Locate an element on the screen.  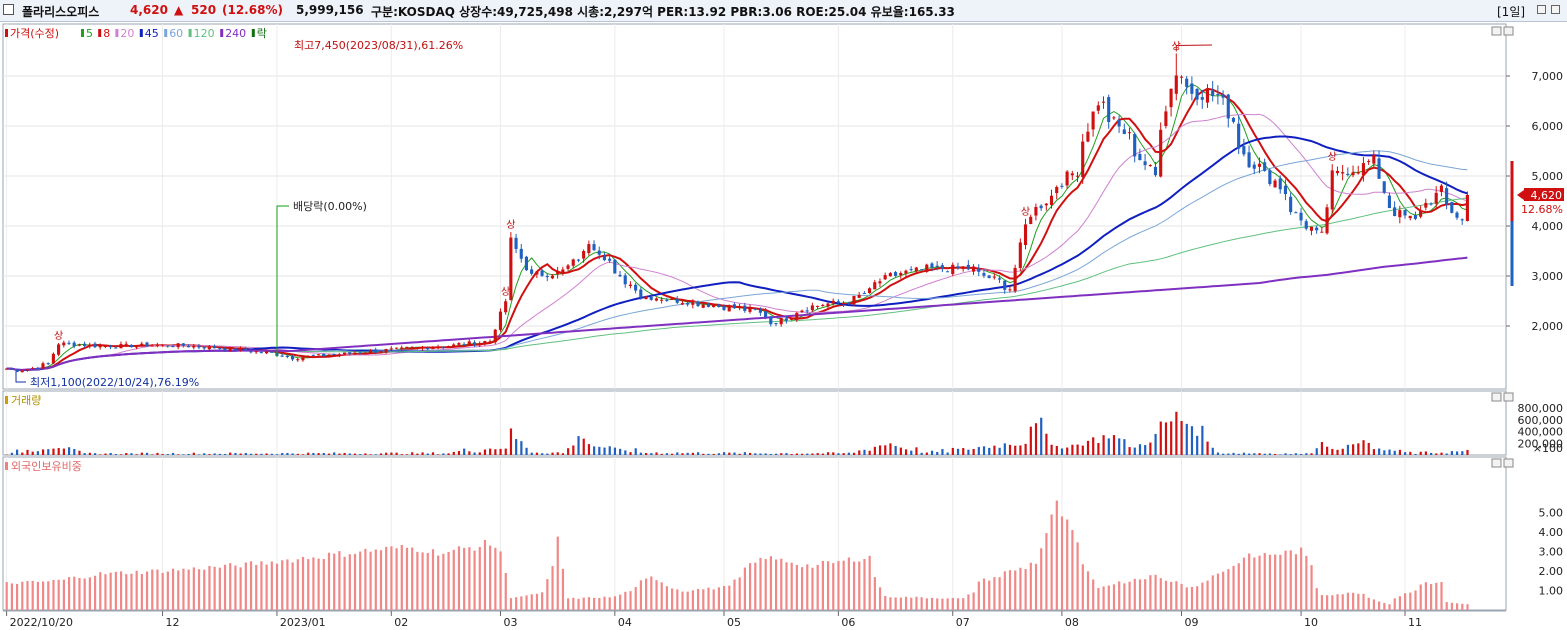
x-tick-label: 07 is located at coordinates (963, 622).